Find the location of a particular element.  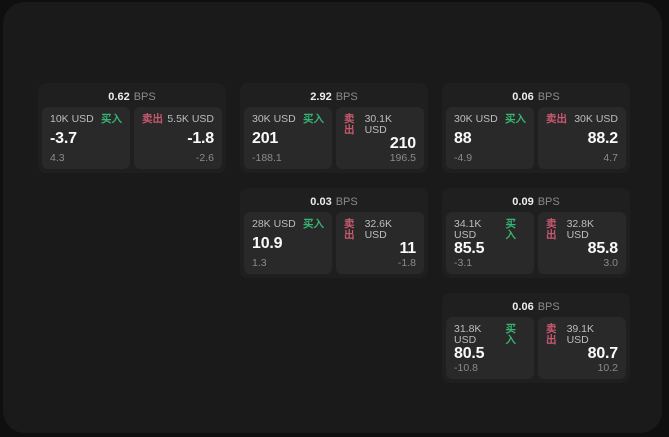

buy-tile-header: 34.1K USD 买入 is located at coordinates (490, 229).